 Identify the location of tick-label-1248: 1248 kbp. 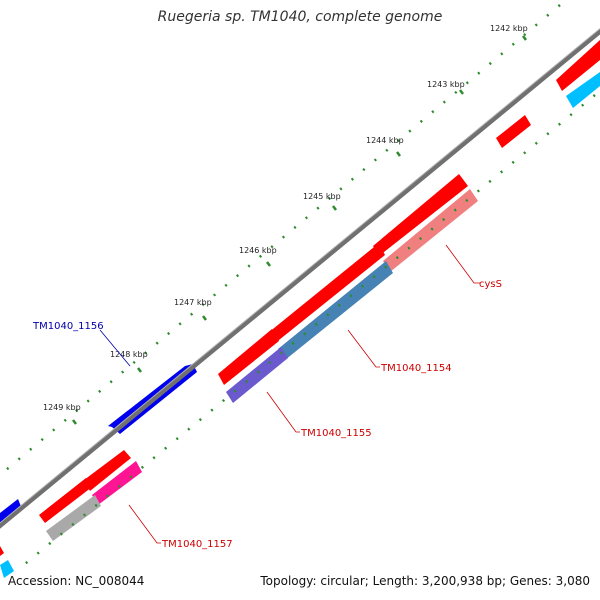
(129, 354).